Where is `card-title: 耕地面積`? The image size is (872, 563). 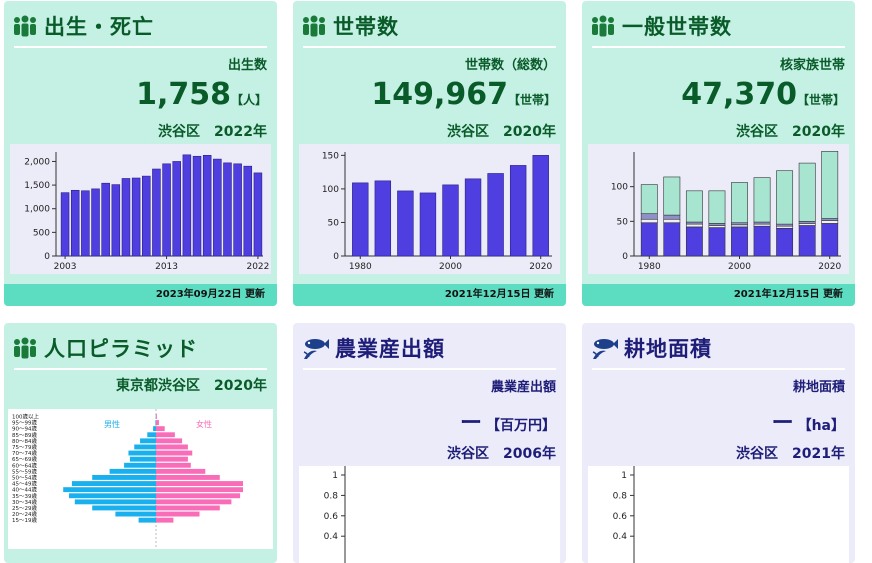
card-title: 耕地面積 is located at coordinates (668, 348).